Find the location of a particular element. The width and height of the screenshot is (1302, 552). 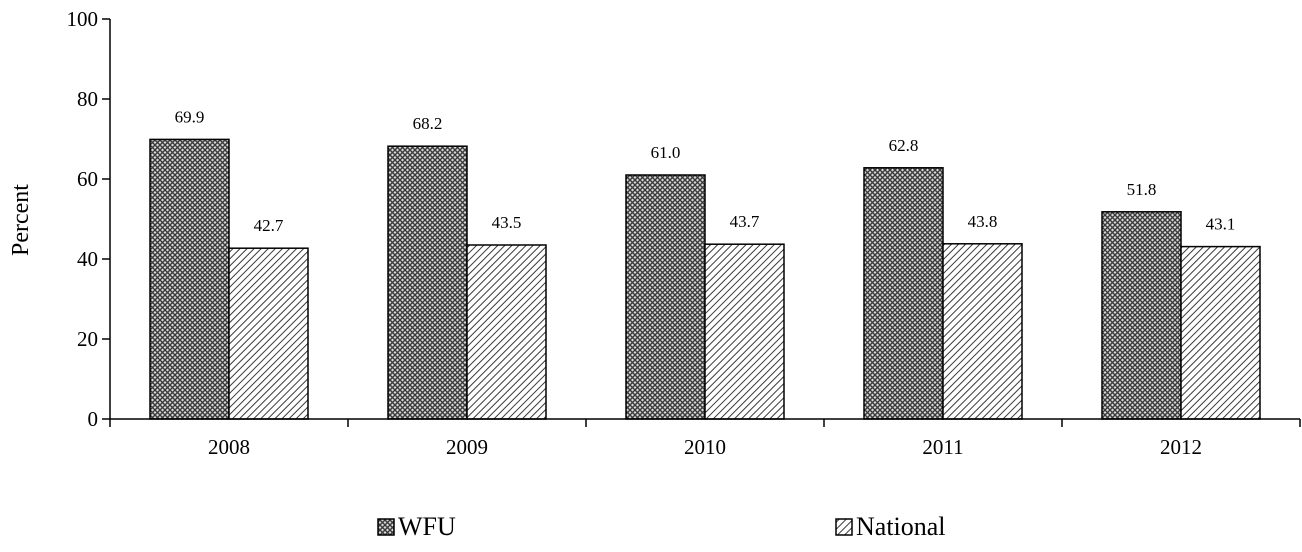

bar-wfu-2010 is located at coordinates (665, 297).